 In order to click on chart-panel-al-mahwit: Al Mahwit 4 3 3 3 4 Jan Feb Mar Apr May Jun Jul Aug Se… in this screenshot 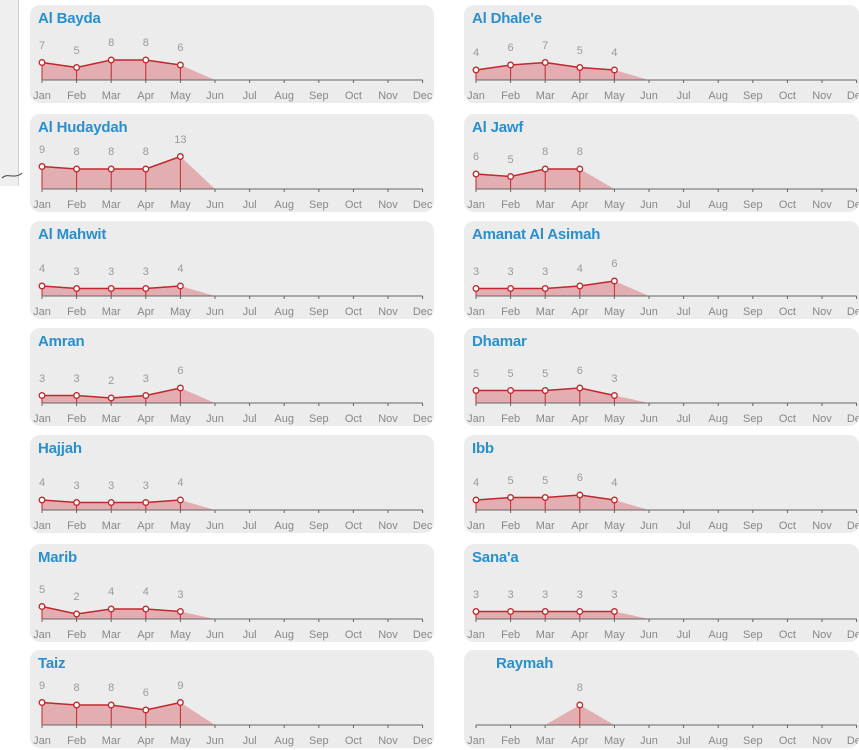, I will do `click(232, 270)`.